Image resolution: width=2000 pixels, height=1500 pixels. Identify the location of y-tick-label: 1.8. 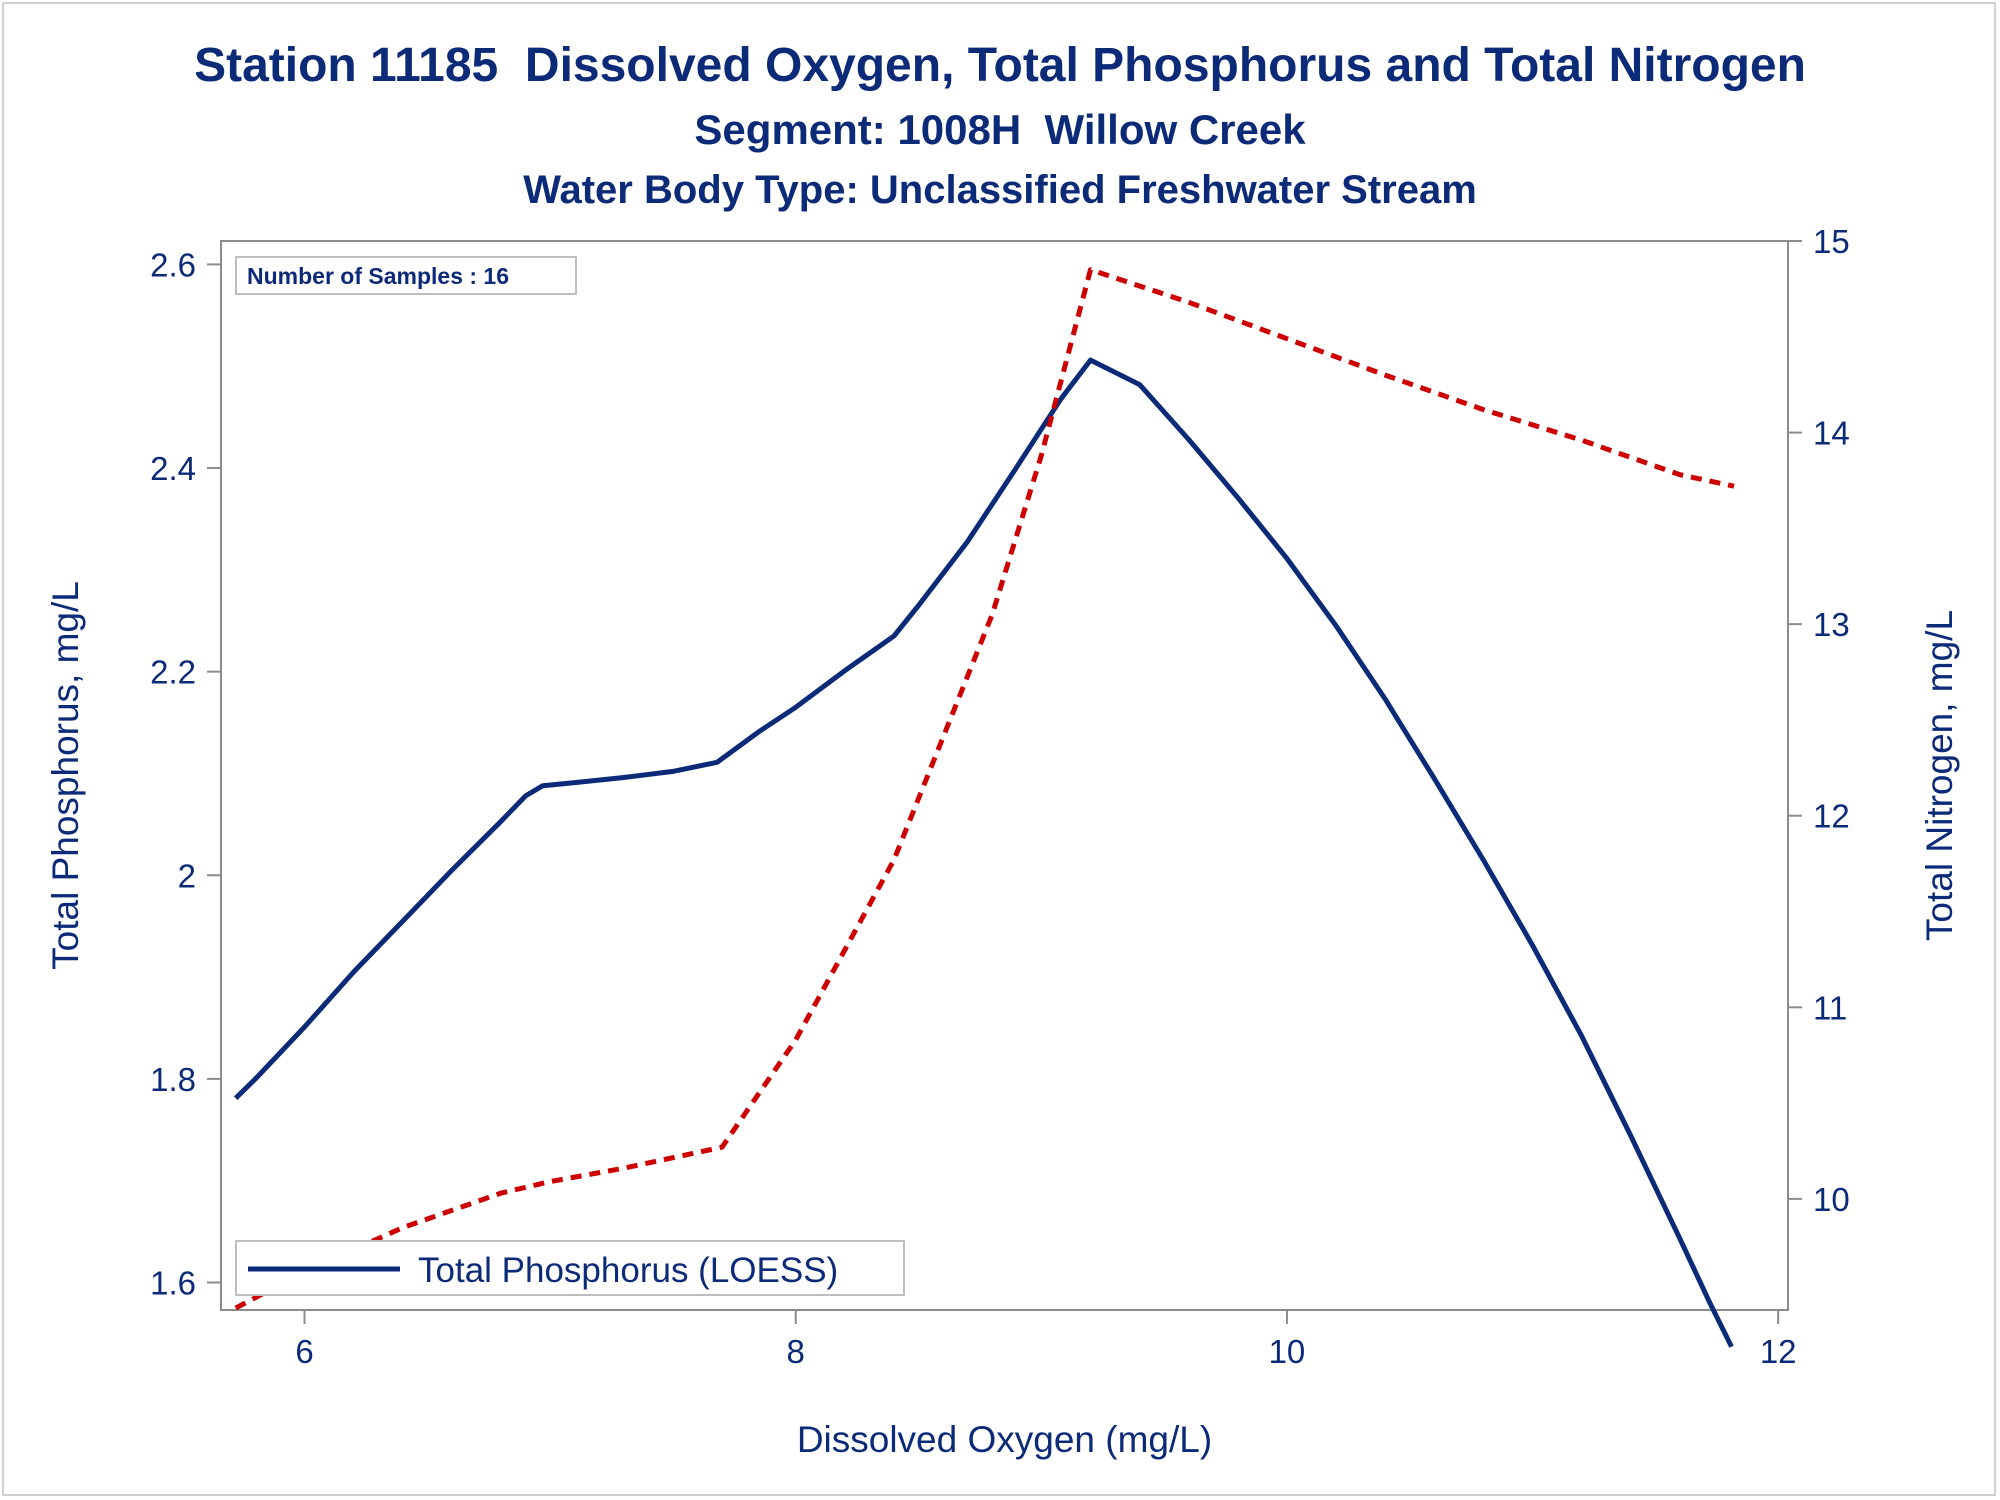
(173, 1079).